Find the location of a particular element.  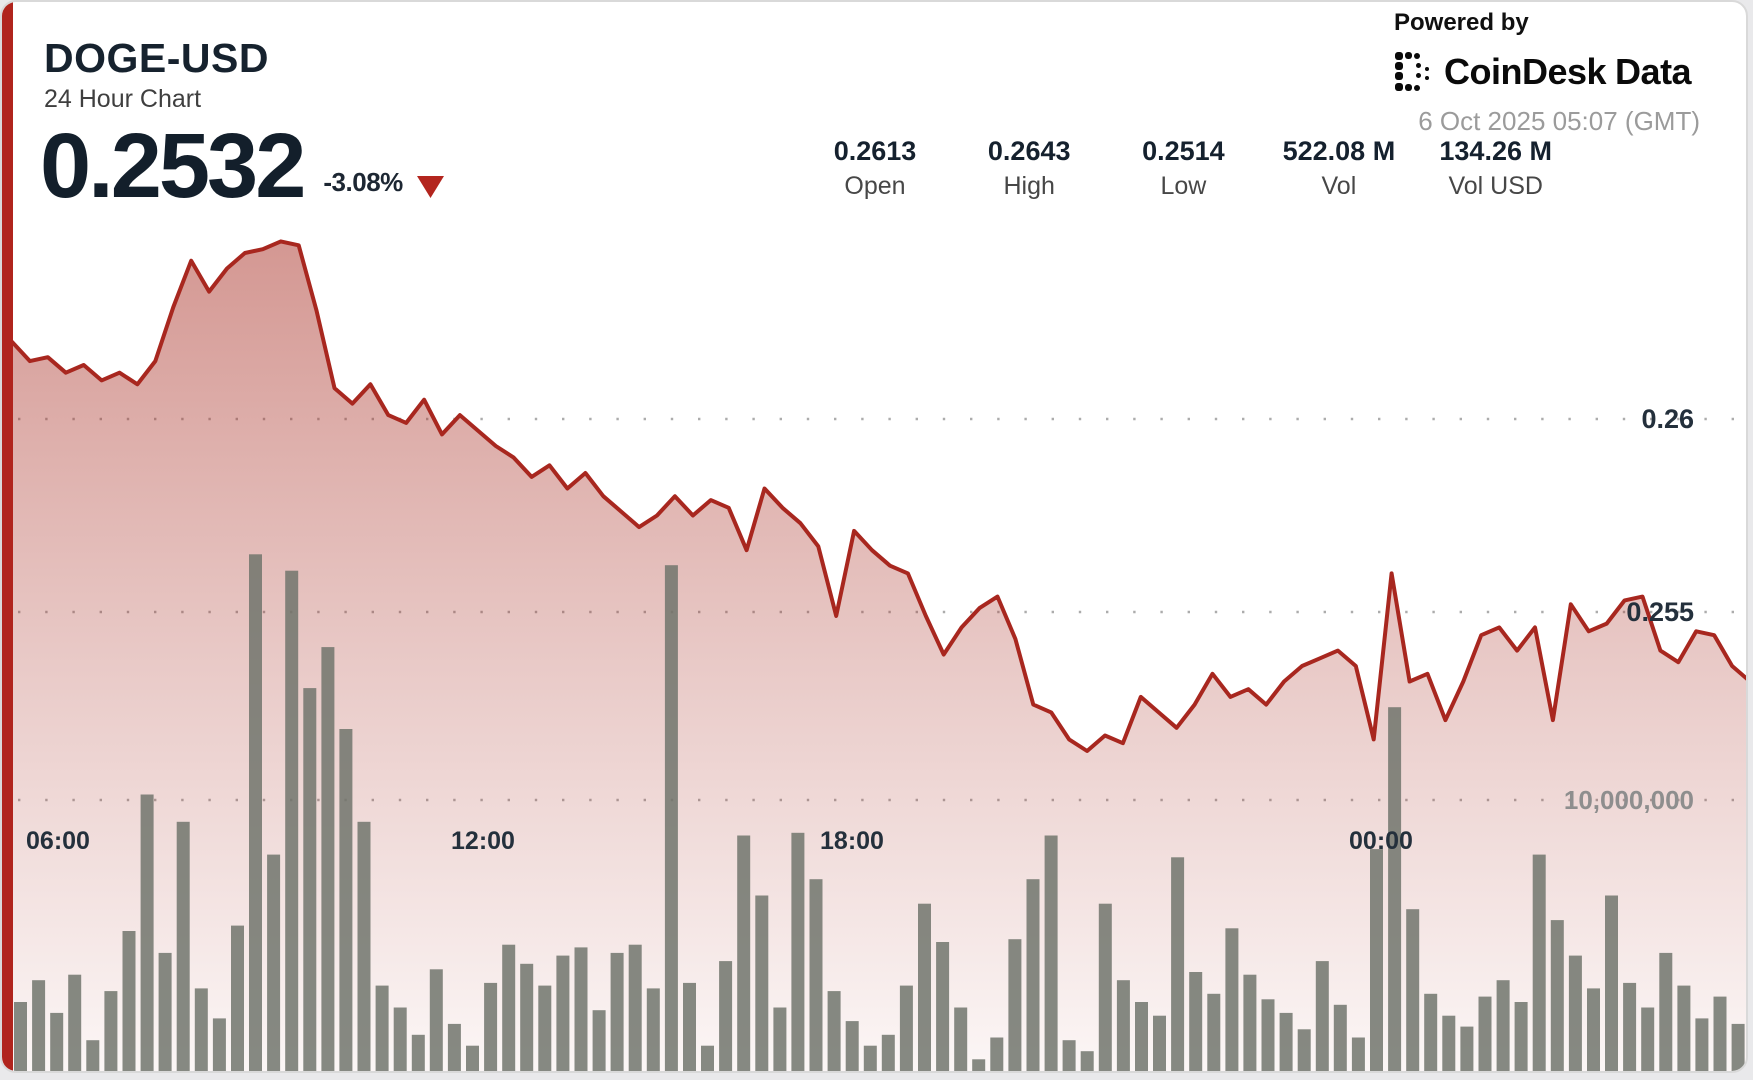

stat-vol-label: Vol is located at coordinates (1339, 186).